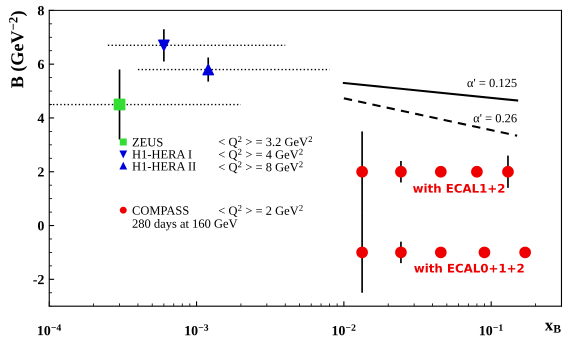  What do you see at coordinates (164, 166) in the screenshot?
I see `legend-label: H1-HERA II` at bounding box center [164, 166].